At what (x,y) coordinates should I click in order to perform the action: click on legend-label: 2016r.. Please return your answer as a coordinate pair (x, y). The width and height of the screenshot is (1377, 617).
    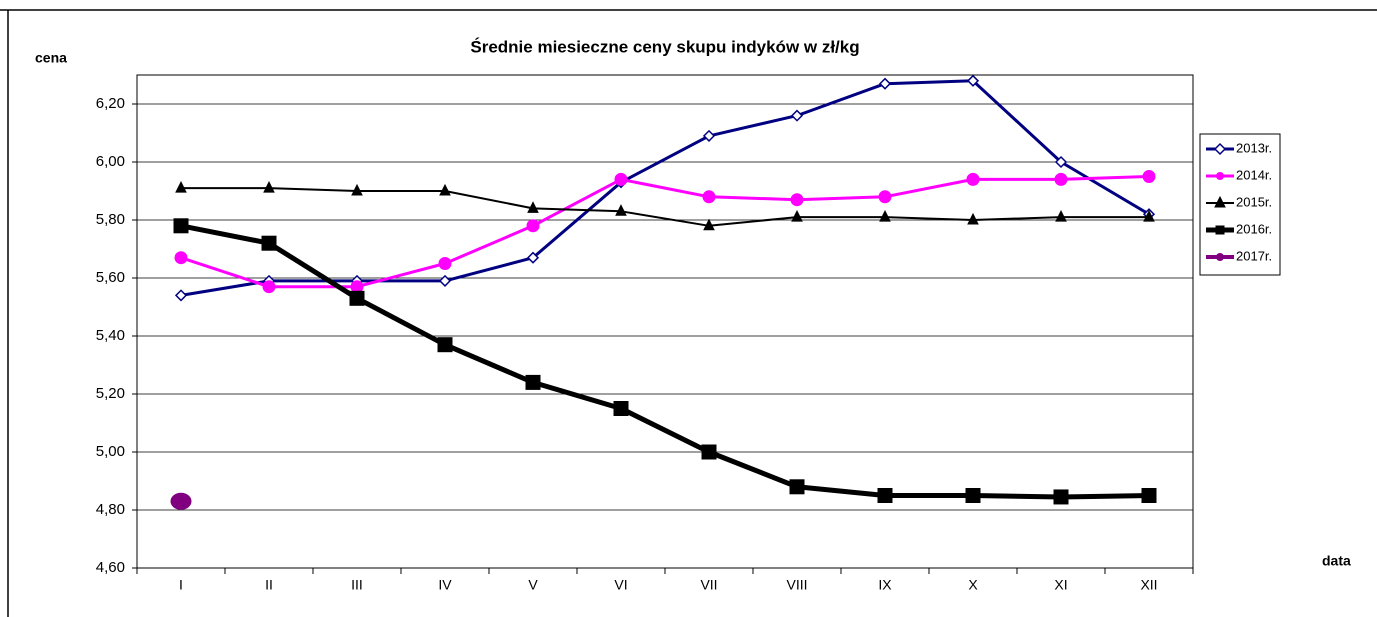
    Looking at the image, I should click on (1254, 228).